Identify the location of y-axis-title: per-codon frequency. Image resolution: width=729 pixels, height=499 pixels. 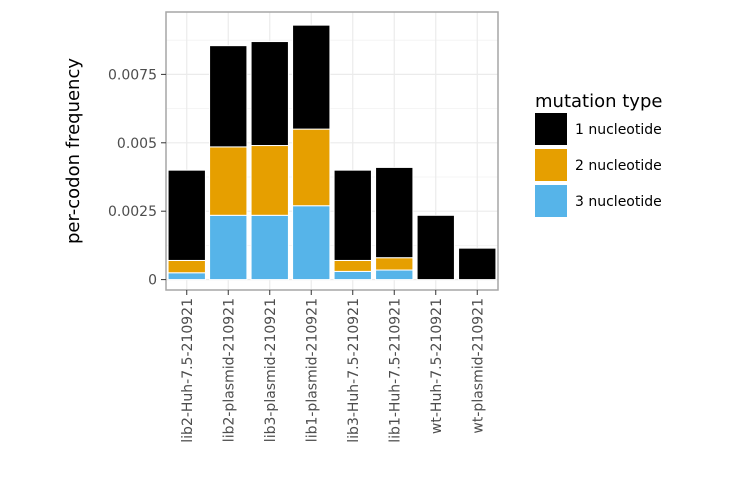
(73, 151).